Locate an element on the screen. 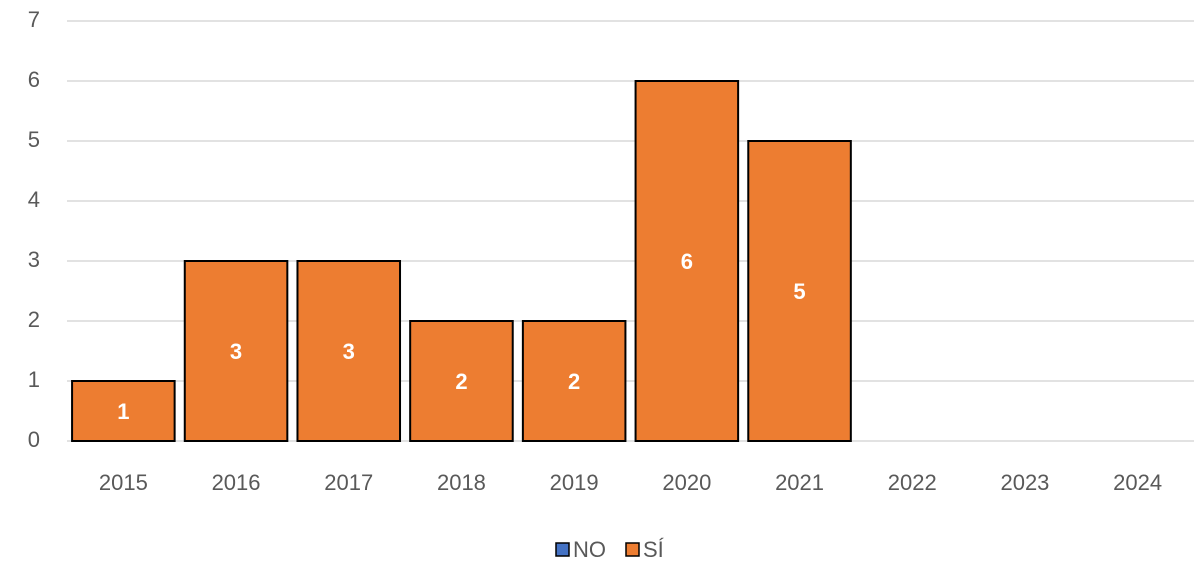  y-tick-label: 5 is located at coordinates (34, 139).